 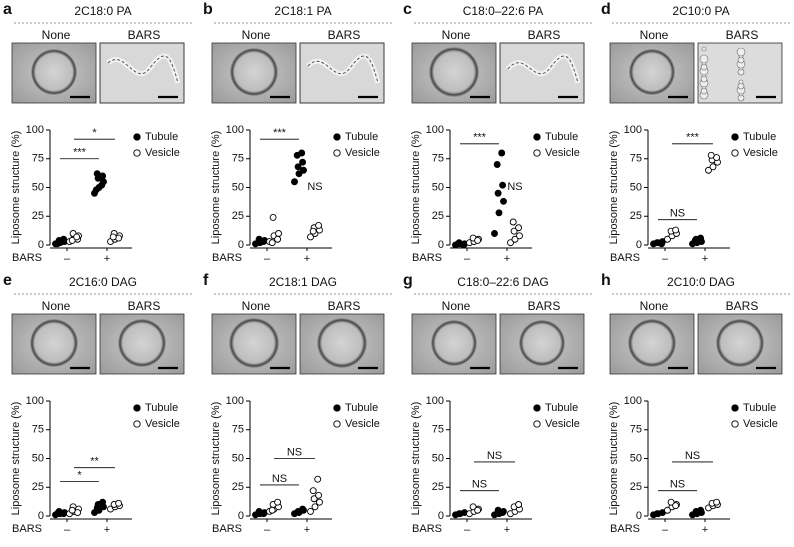 What do you see at coordinates (303, 282) in the screenshot?
I see `panel-title: 2C18:1 DAG` at bounding box center [303, 282].